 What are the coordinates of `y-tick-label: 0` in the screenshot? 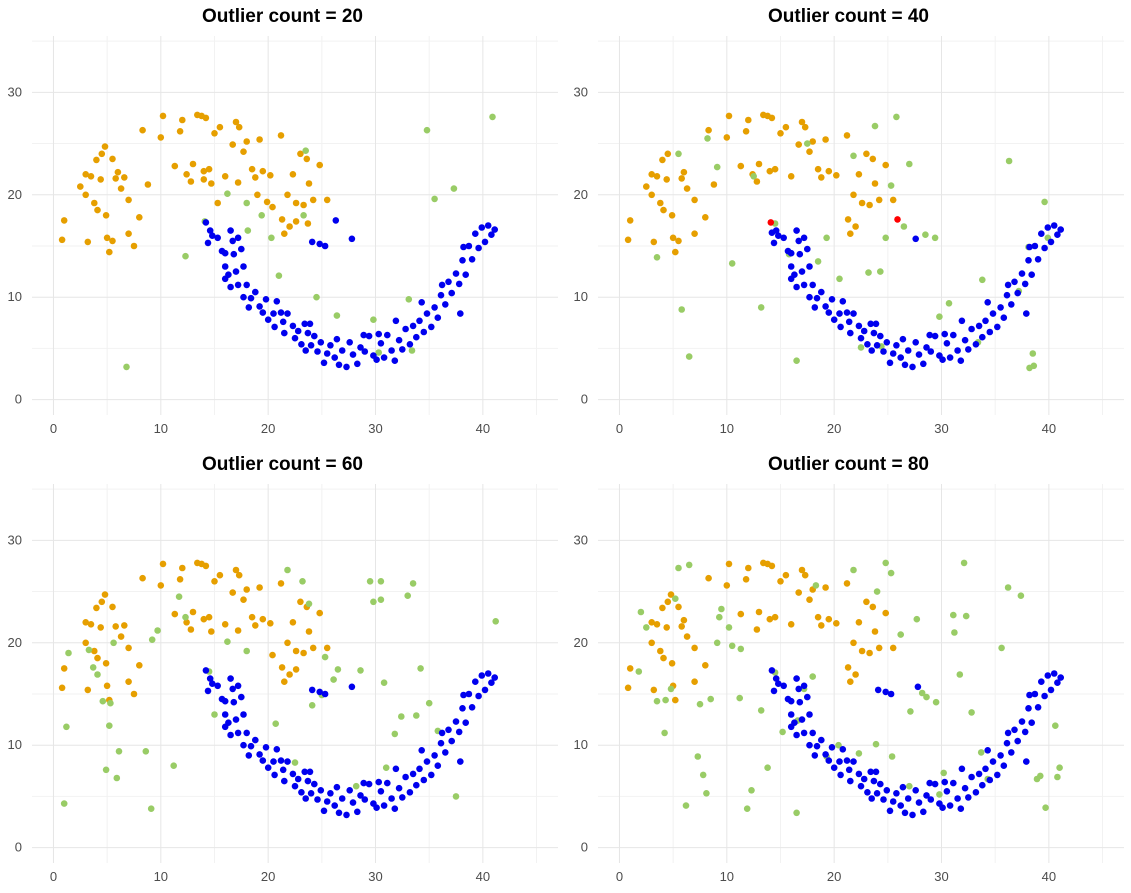 It's located at (584, 399).